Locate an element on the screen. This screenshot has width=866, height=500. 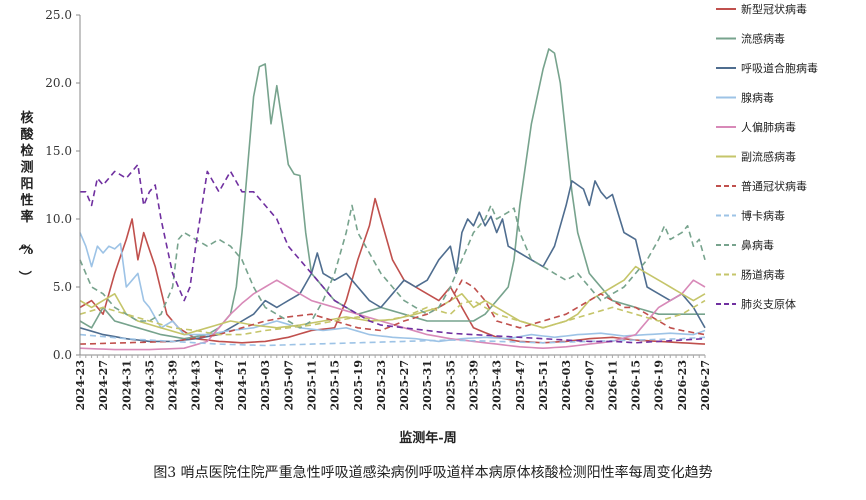
x-tick-label-8: 2025-03 is located at coordinates (265, 385).